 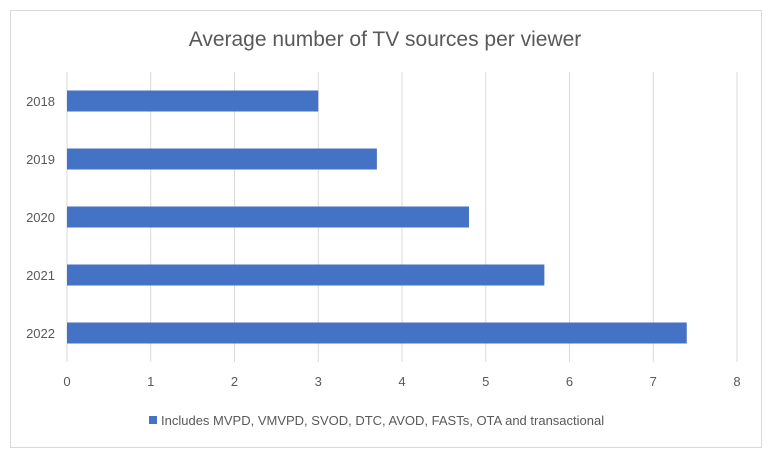 What do you see at coordinates (222, 159) in the screenshot?
I see `bar-2019` at bounding box center [222, 159].